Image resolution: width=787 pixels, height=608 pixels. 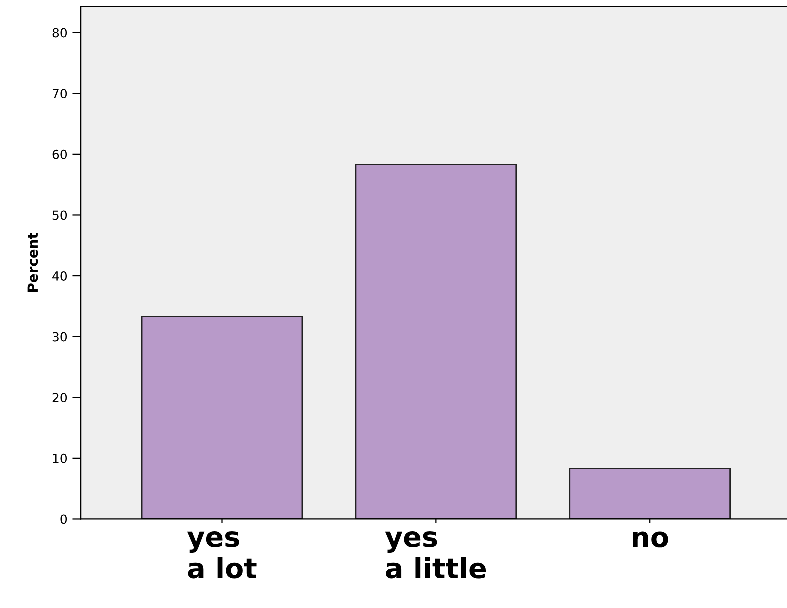 I want to click on x-tick-label: yes a little, so click(x=435, y=555).